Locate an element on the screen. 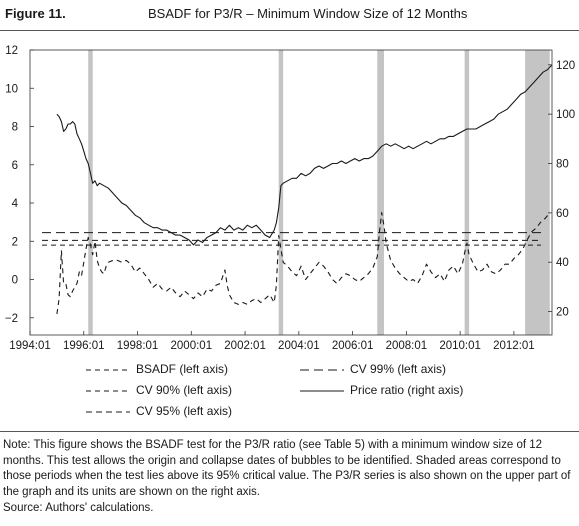 The image size is (579, 526). left-axis-tick-label: 8 is located at coordinates (15, 128).